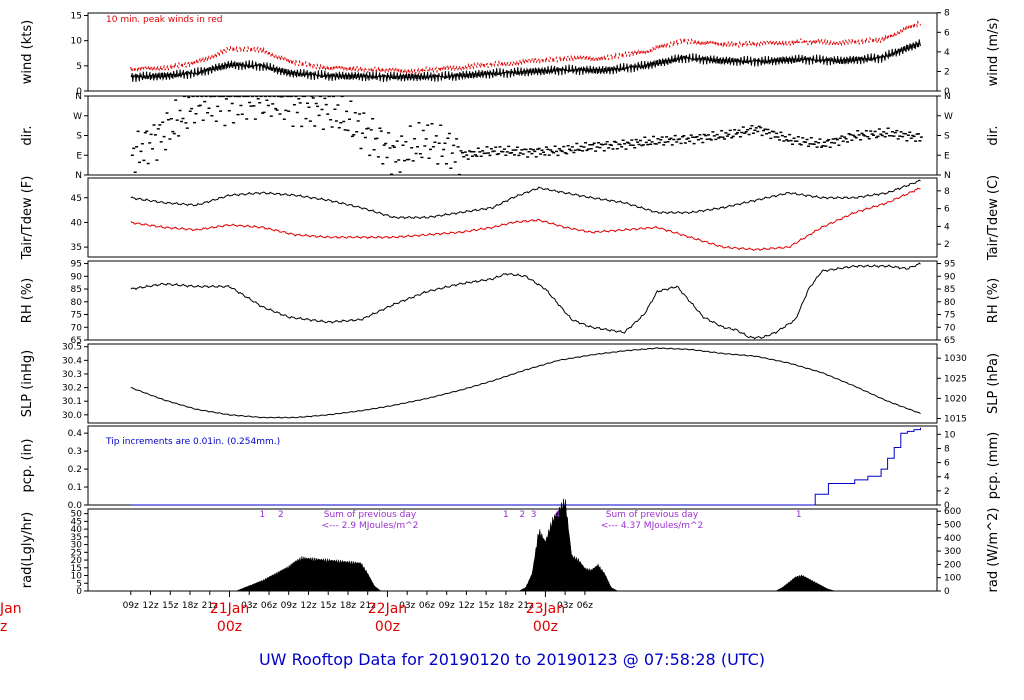  Describe the element at coordinates (77, 277) in the screenshot. I see `rh-left-tick-label: 90` at that location.